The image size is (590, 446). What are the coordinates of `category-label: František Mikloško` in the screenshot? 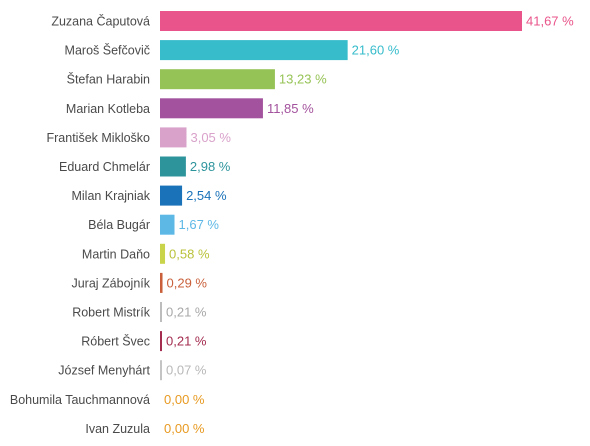 It's located at (99, 138).